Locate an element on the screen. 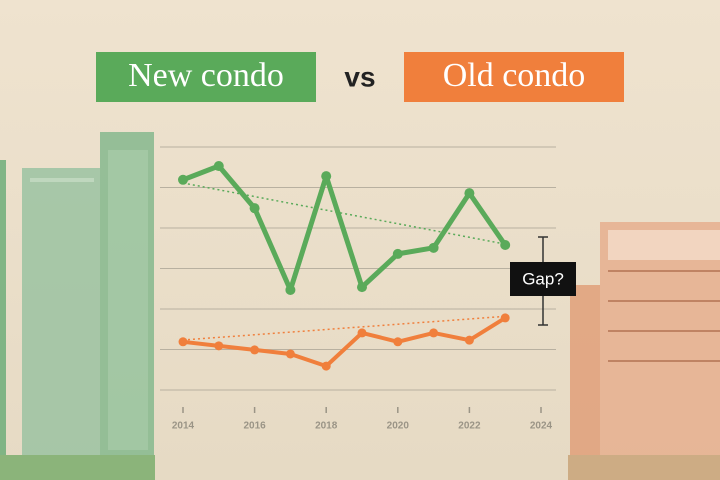  x-tick-label: 2016 is located at coordinates (254, 426).